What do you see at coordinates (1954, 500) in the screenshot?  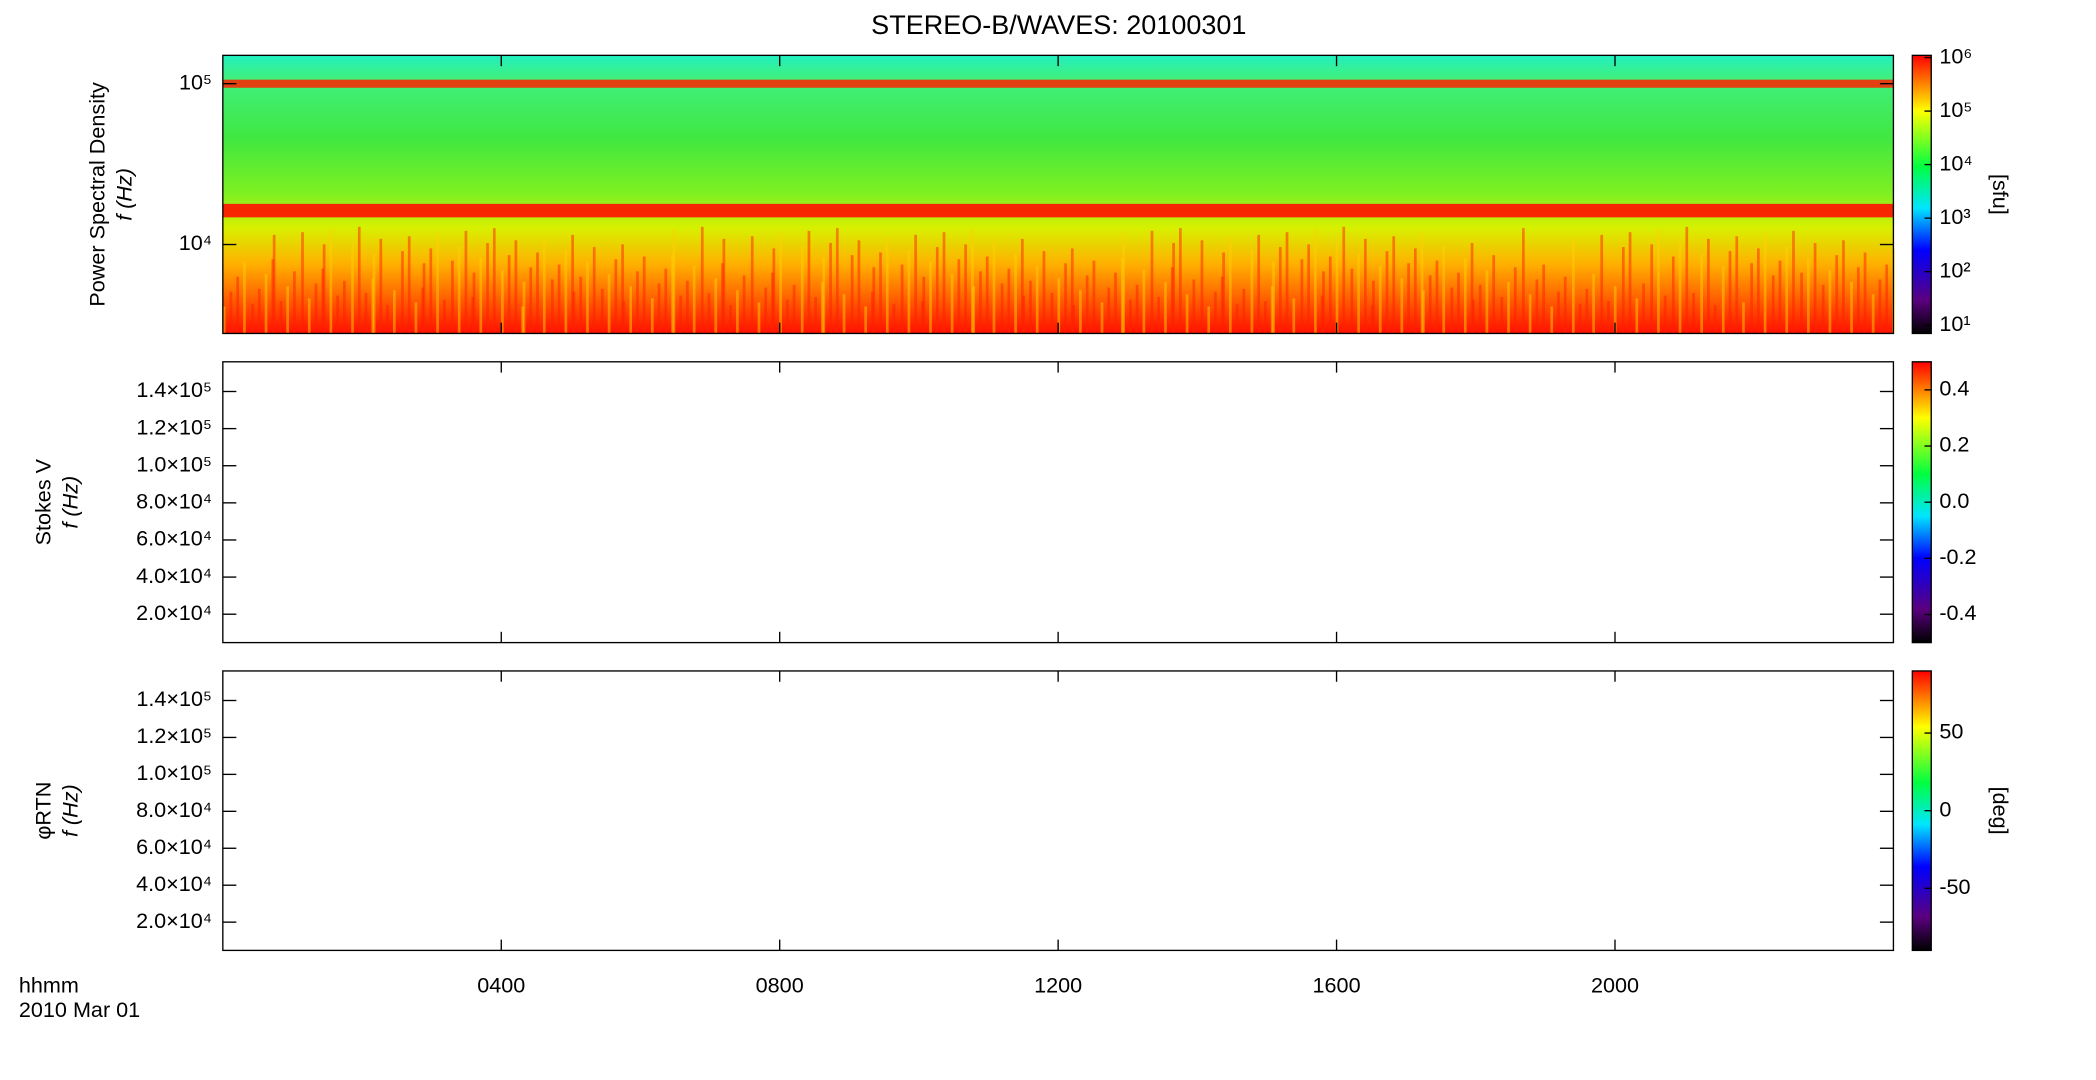 I see `colorbar-tick-label: 0.0` at bounding box center [1954, 500].